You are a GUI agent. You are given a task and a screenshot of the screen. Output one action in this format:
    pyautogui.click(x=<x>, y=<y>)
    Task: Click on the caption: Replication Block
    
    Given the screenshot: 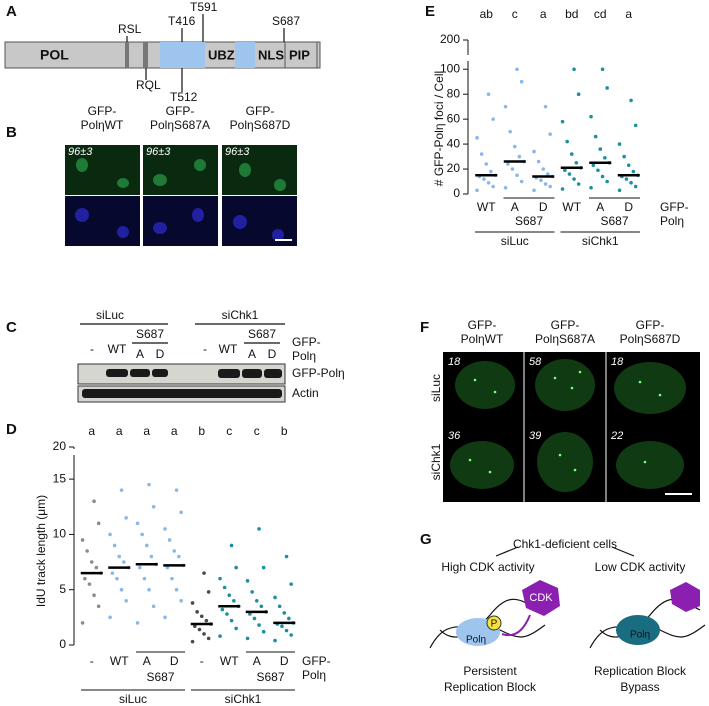 What is the action you would take?
    pyautogui.click(x=490, y=687)
    